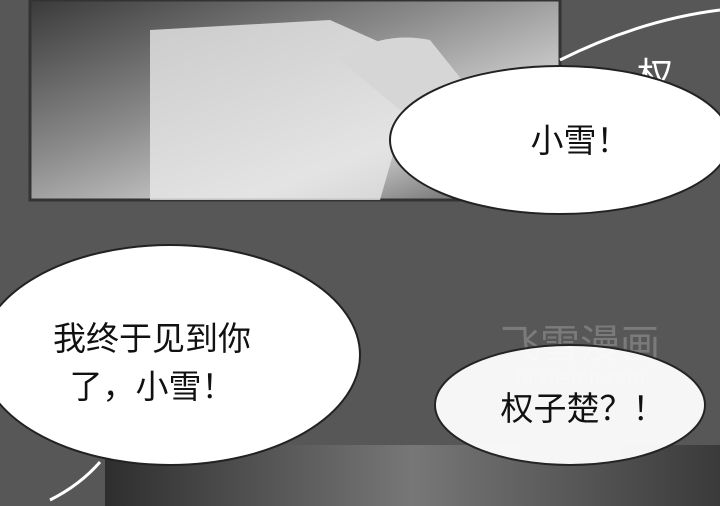 The image size is (720, 506). I want to click on bubble-text: 我终于见到你, so click(152, 338).